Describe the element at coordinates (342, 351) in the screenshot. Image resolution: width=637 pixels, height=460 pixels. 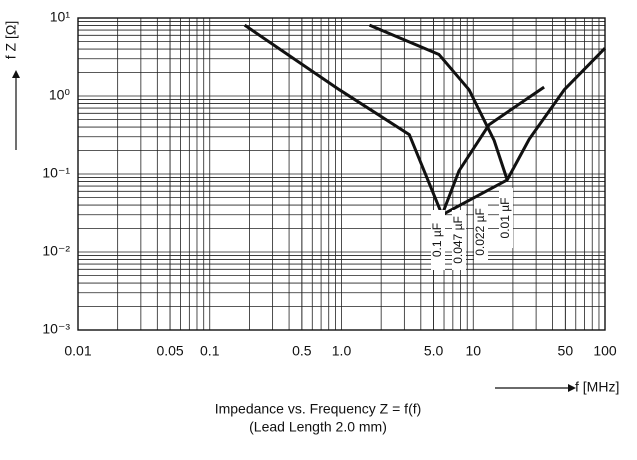
I see `x-tick-label: 1.0` at that location.